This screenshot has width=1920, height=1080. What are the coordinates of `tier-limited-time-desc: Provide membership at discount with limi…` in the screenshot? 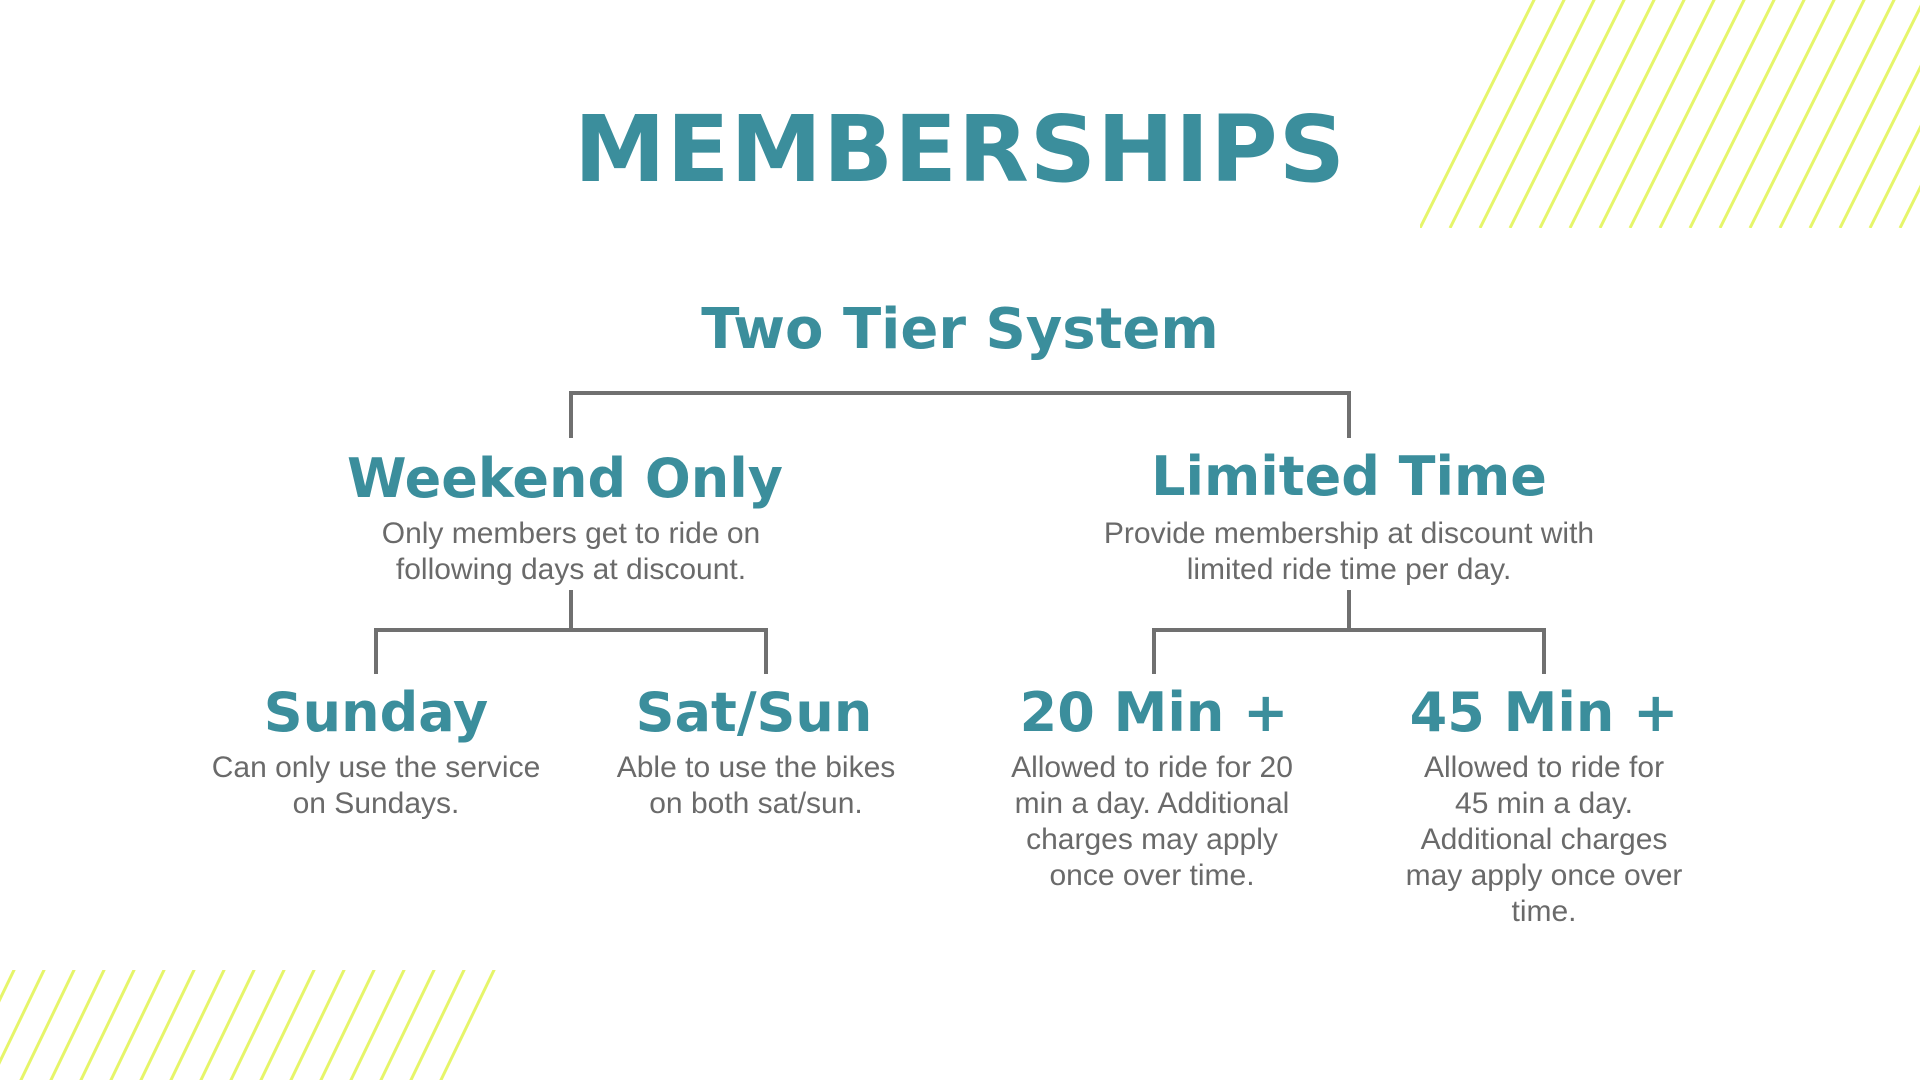 It's located at (1349, 552).